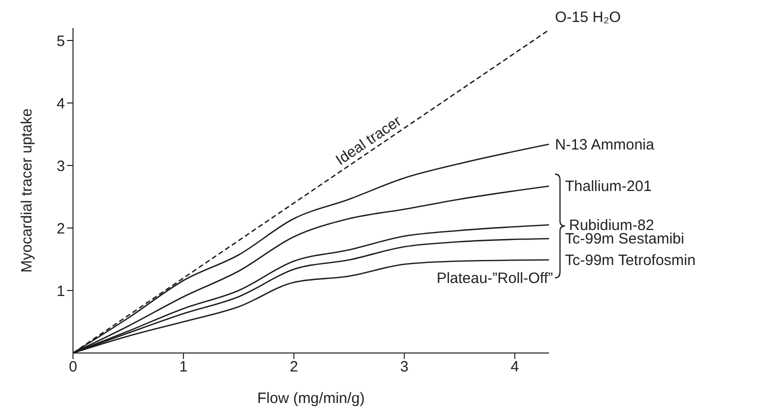 Image resolution: width=764 pixels, height=419 pixels. I want to click on series-label: Thallium-201, so click(608, 187).